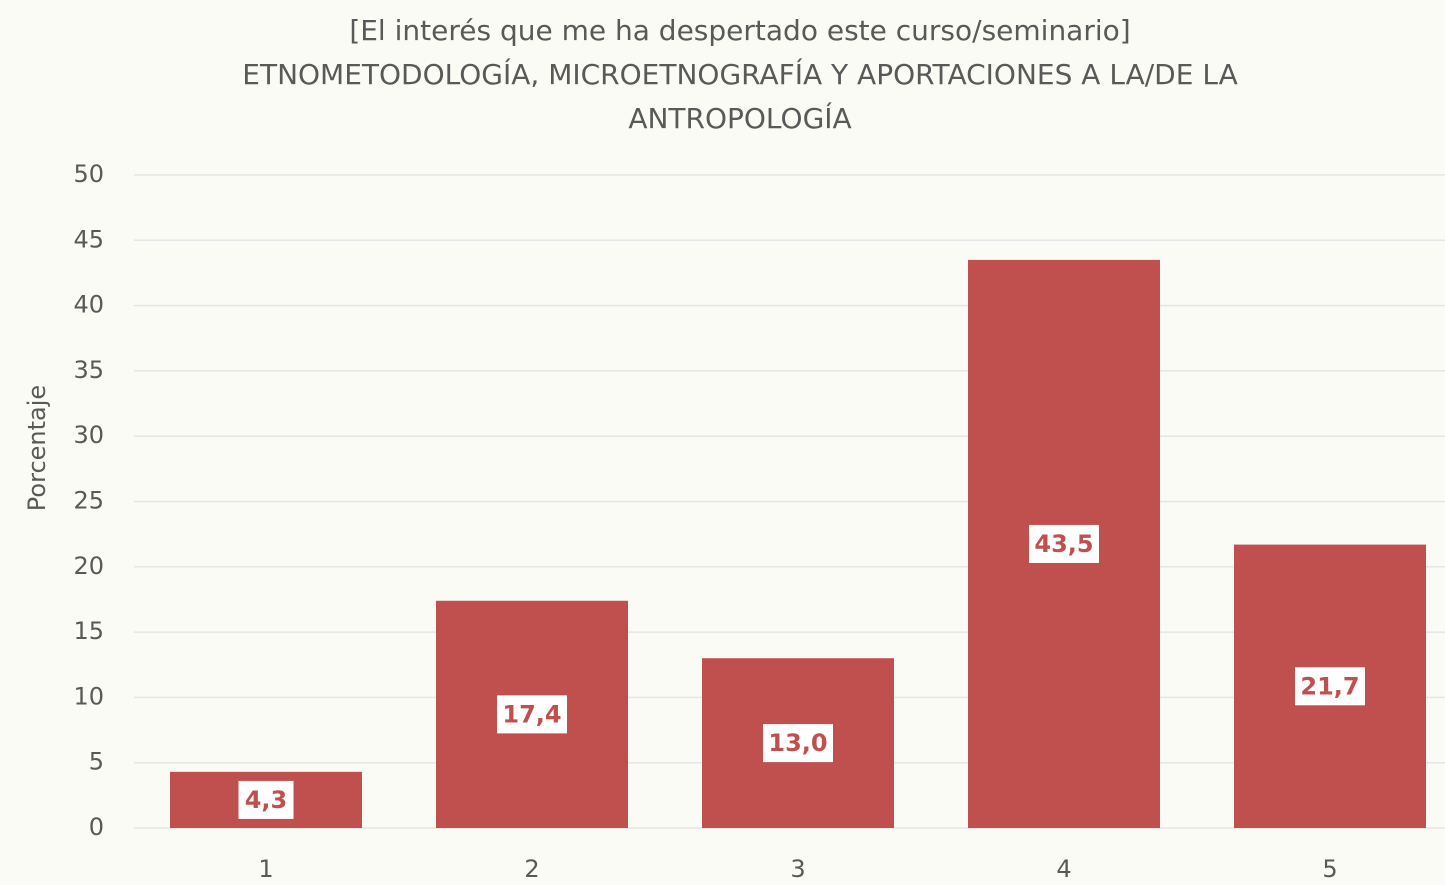  Describe the element at coordinates (96, 762) in the screenshot. I see `y-tick-label: 5` at that location.